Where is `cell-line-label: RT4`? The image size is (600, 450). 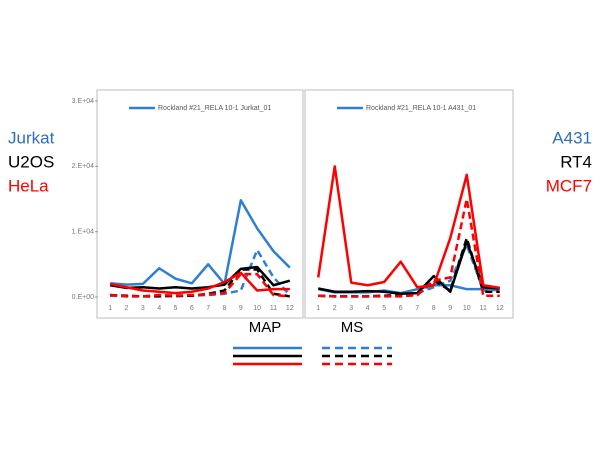 cell-line-label: RT4 is located at coordinates (576, 161).